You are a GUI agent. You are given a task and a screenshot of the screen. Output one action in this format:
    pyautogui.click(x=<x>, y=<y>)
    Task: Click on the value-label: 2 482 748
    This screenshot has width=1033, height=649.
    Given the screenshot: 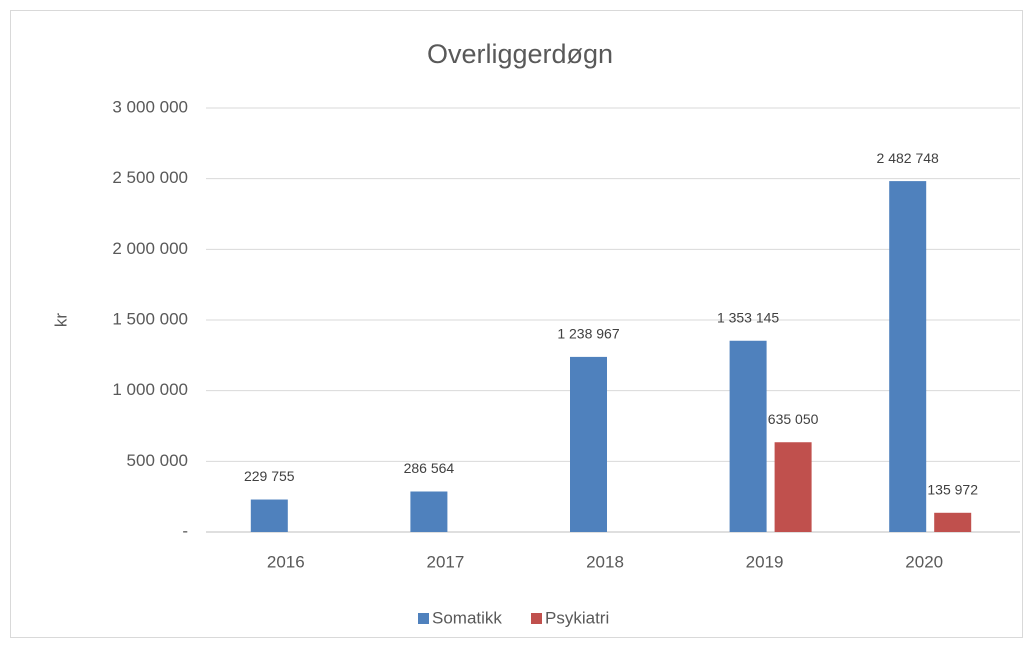 What is the action you would take?
    pyautogui.click(x=908, y=158)
    